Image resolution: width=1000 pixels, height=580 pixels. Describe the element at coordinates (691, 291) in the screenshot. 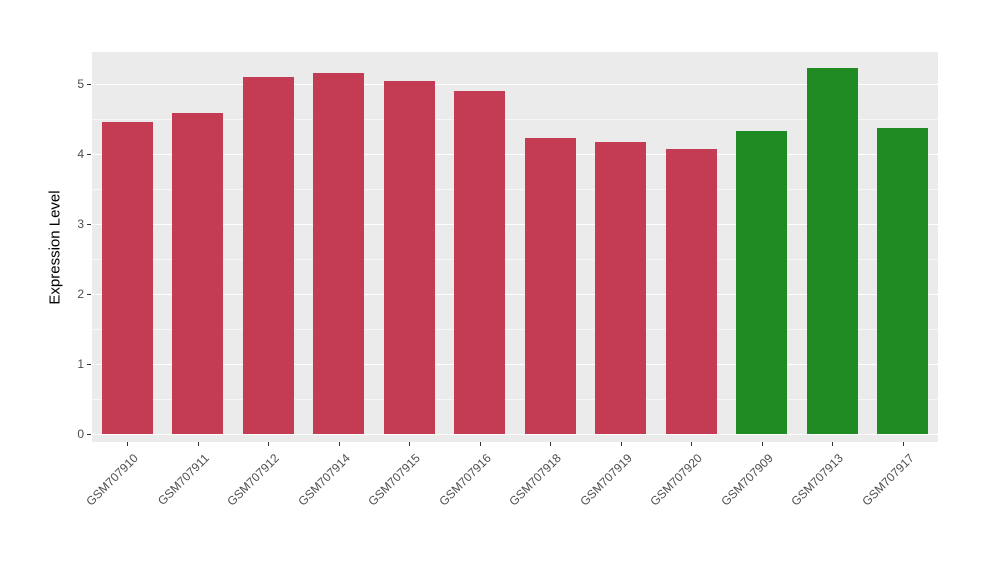

I see `bar-GSM707920` at that location.